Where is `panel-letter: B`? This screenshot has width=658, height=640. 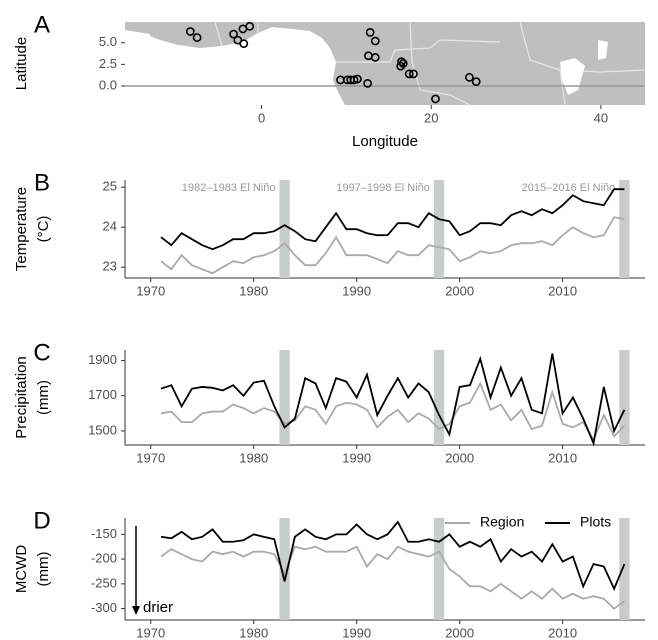
panel-letter: B is located at coordinates (42, 182).